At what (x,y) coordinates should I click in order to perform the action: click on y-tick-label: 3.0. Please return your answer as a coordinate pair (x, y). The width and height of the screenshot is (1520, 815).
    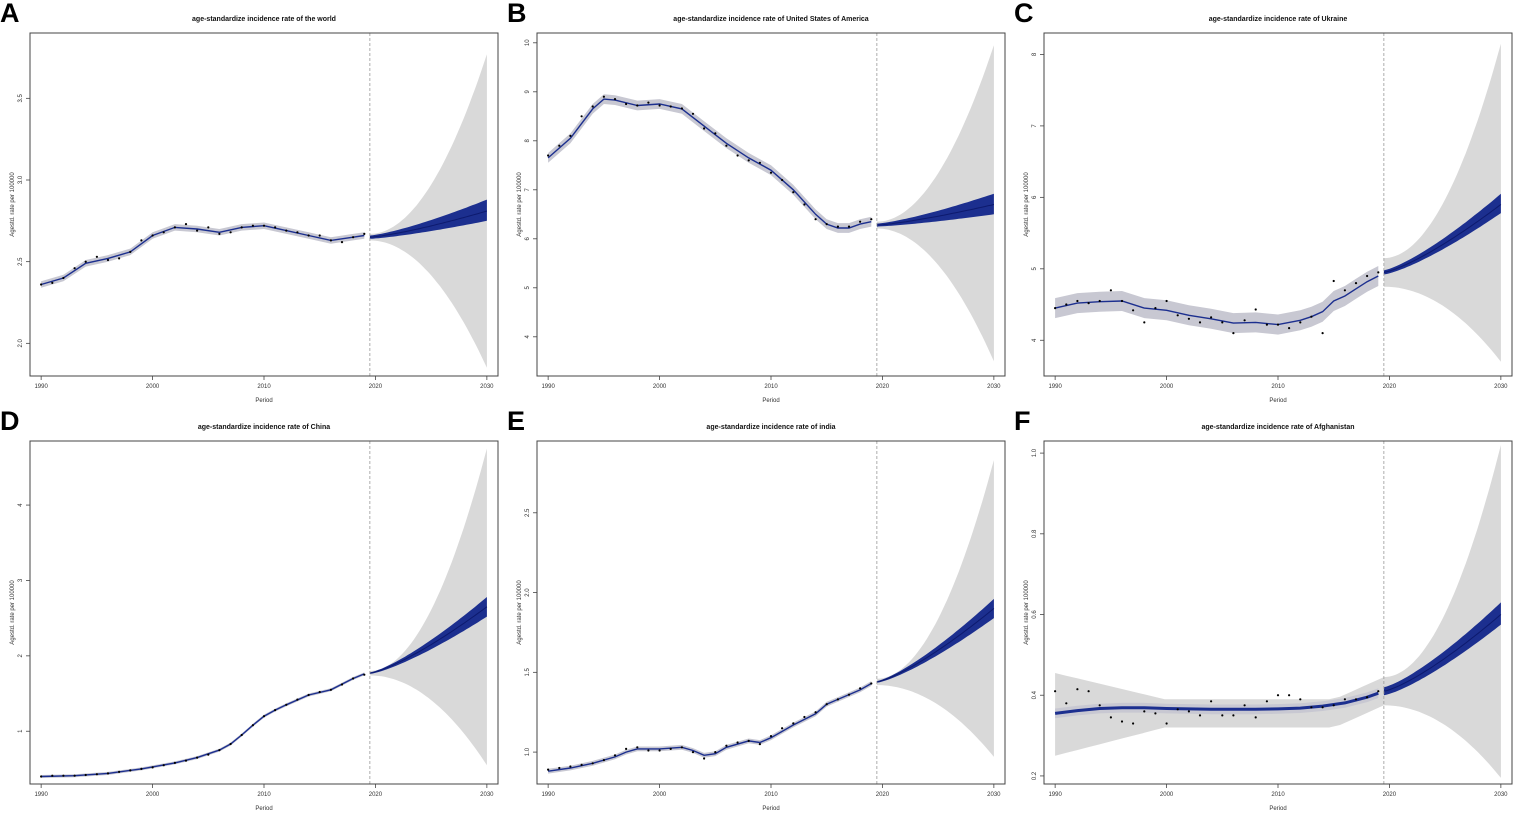
    Looking at the image, I should click on (21, 179).